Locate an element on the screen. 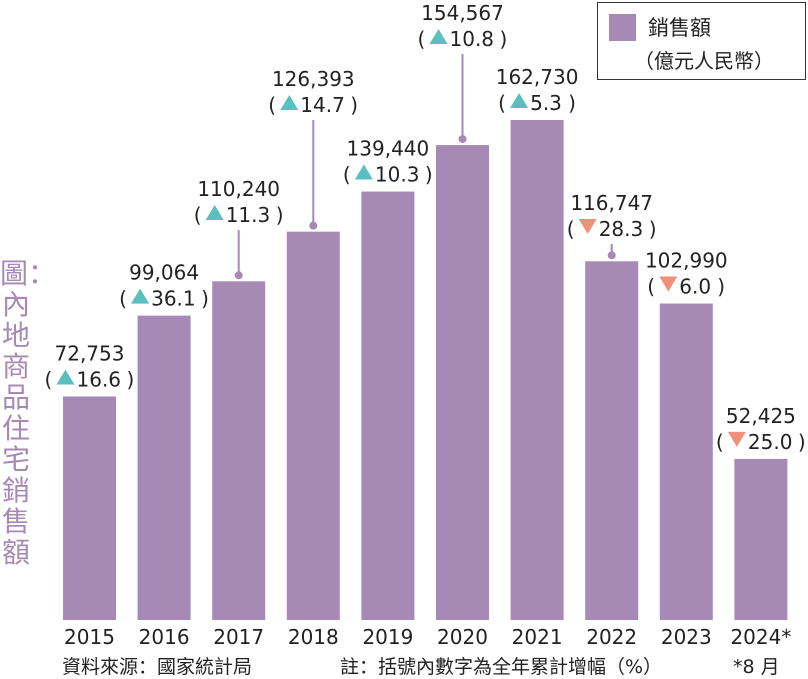 The height and width of the screenshot is (679, 808). growth-label: 10.3 is located at coordinates (397, 175).